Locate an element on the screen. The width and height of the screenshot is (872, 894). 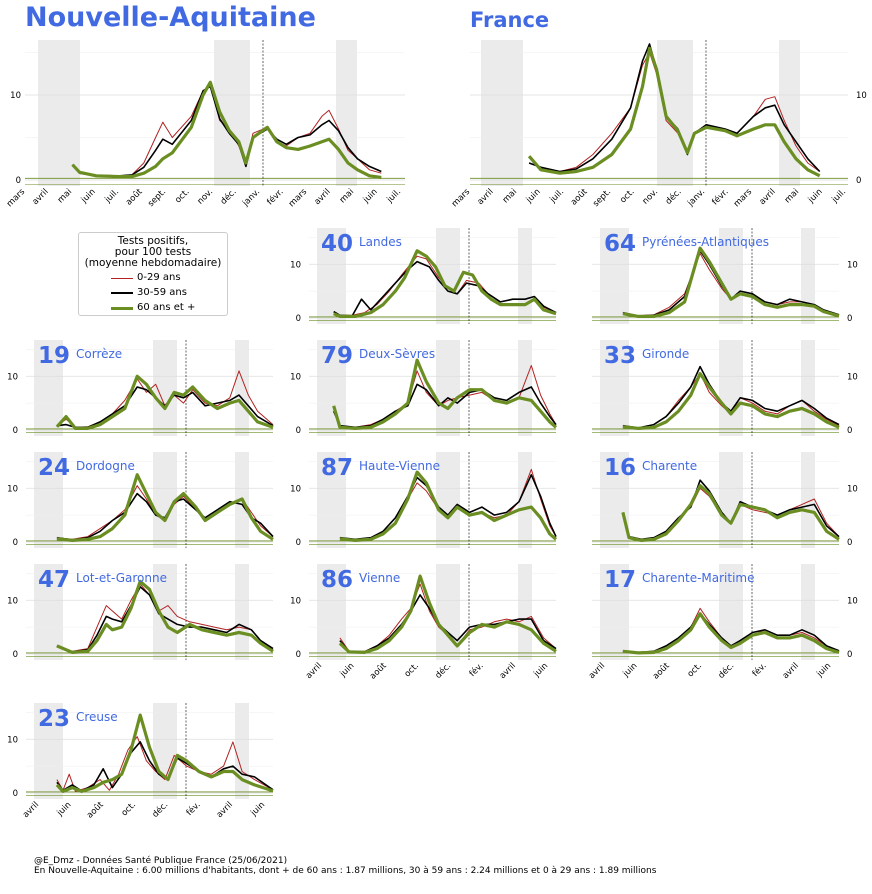
legend-label: 60 ans et + is located at coordinates (166, 307).